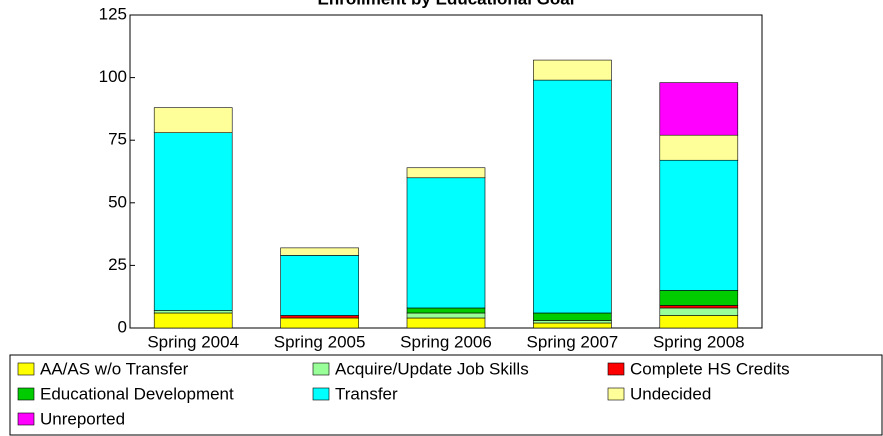 The image size is (883, 436). What do you see at coordinates (446, 341) in the screenshot?
I see `x-tick-label: Spring 2006` at bounding box center [446, 341].